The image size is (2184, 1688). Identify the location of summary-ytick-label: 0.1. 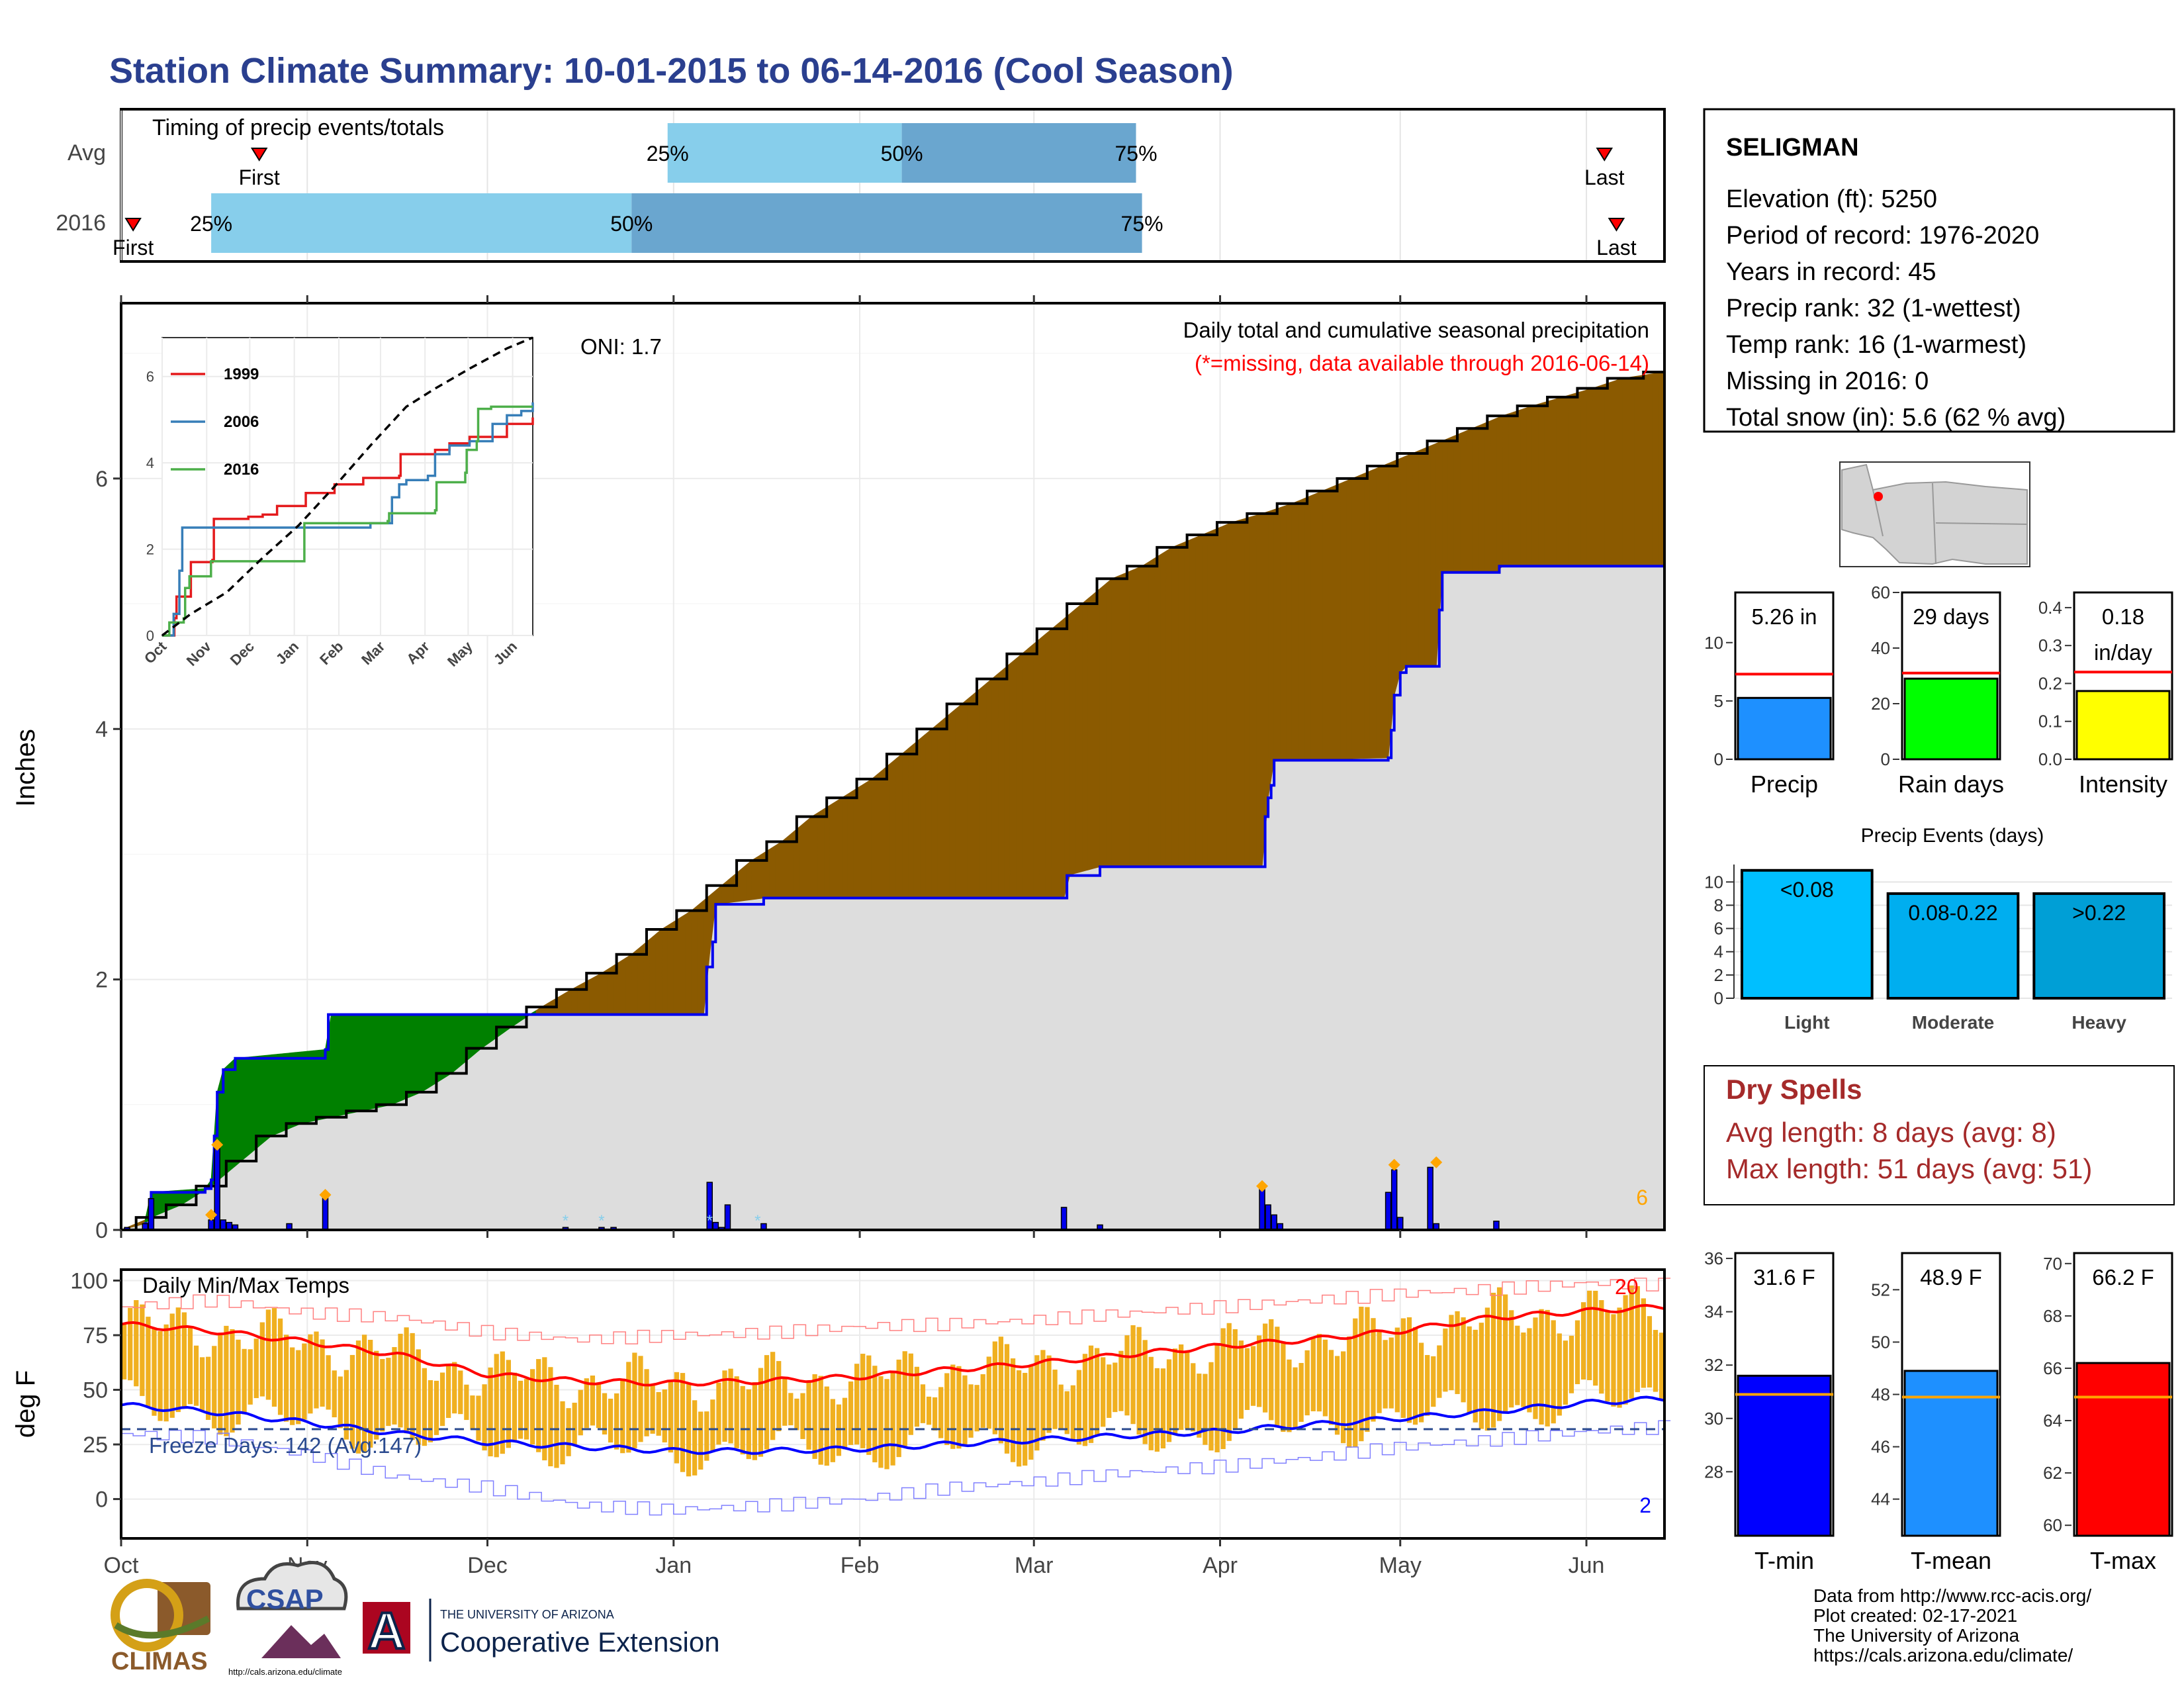
(2050, 721).